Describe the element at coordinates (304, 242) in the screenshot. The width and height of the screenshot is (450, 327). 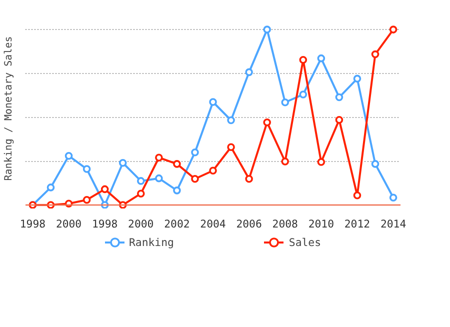
I see `legend-label: Sales` at that location.